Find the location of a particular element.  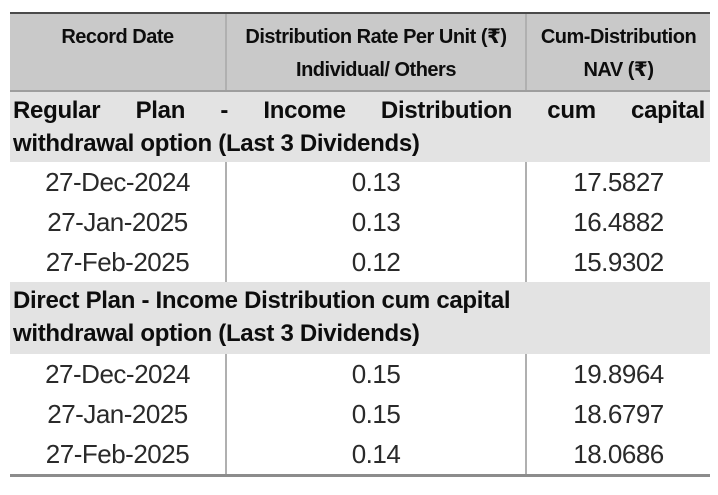

rate-cell: 0.12 is located at coordinates (377, 262).